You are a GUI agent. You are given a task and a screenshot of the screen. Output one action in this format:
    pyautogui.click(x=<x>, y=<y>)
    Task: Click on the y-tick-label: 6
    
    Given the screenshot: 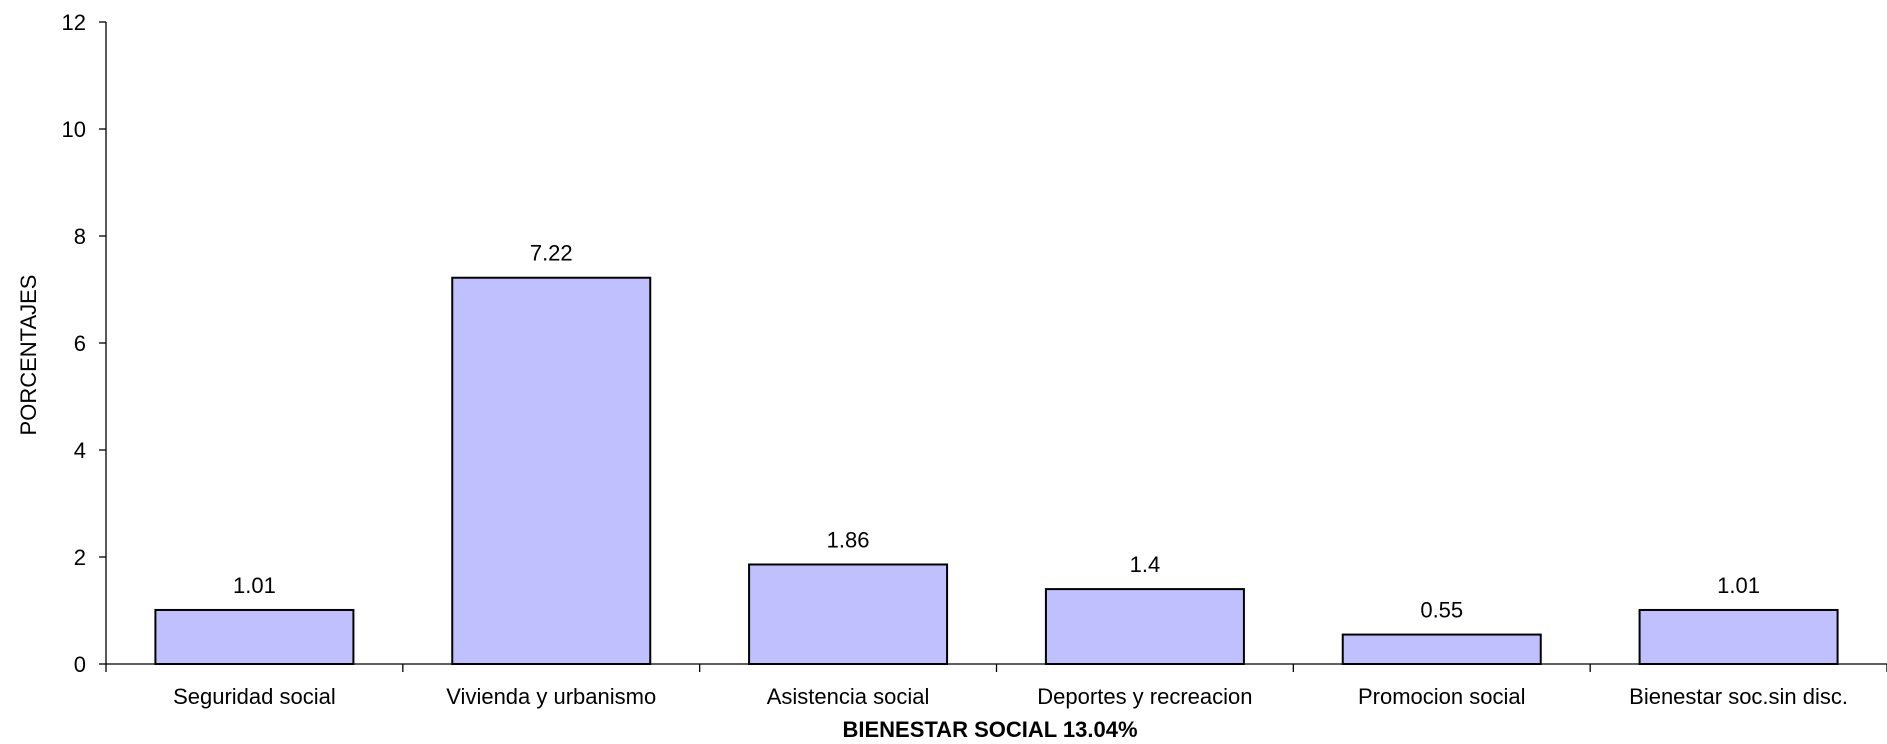 What is the action you would take?
    pyautogui.click(x=80, y=343)
    